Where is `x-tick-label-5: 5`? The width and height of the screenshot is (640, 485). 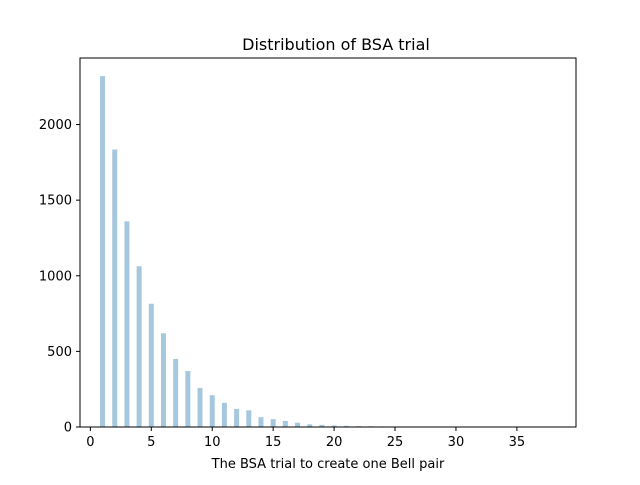
x-tick-label-5: 5 is located at coordinates (151, 442).